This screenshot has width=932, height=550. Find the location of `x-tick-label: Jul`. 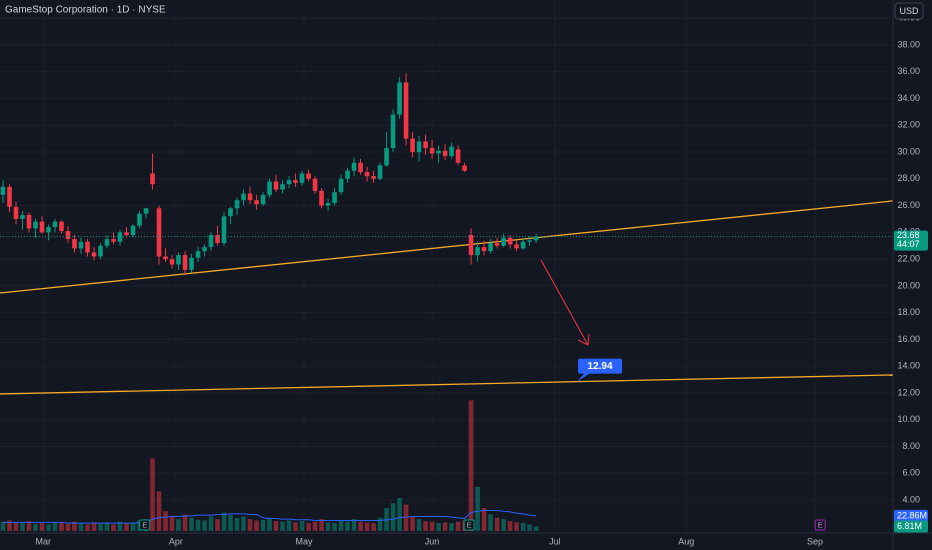

x-tick-label: Jul is located at coordinates (555, 541).